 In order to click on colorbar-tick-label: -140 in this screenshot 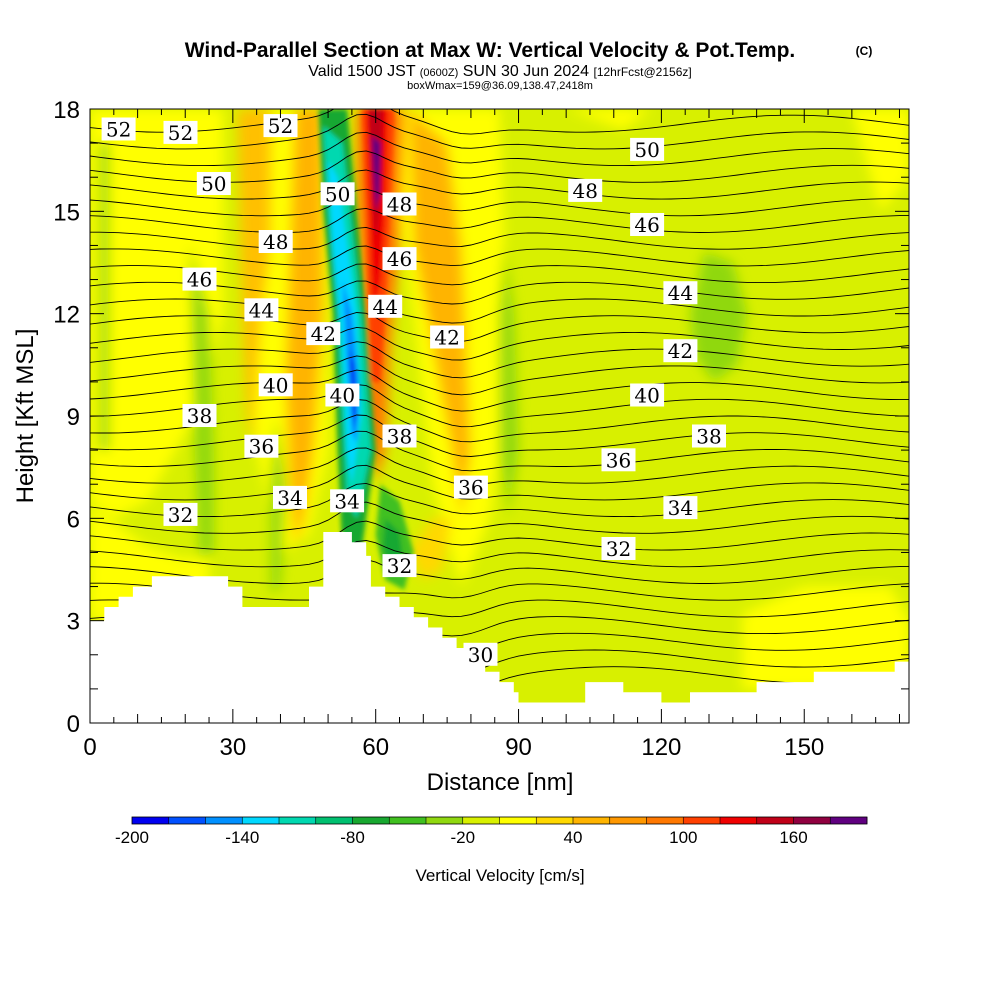, I will do `click(242, 837)`.